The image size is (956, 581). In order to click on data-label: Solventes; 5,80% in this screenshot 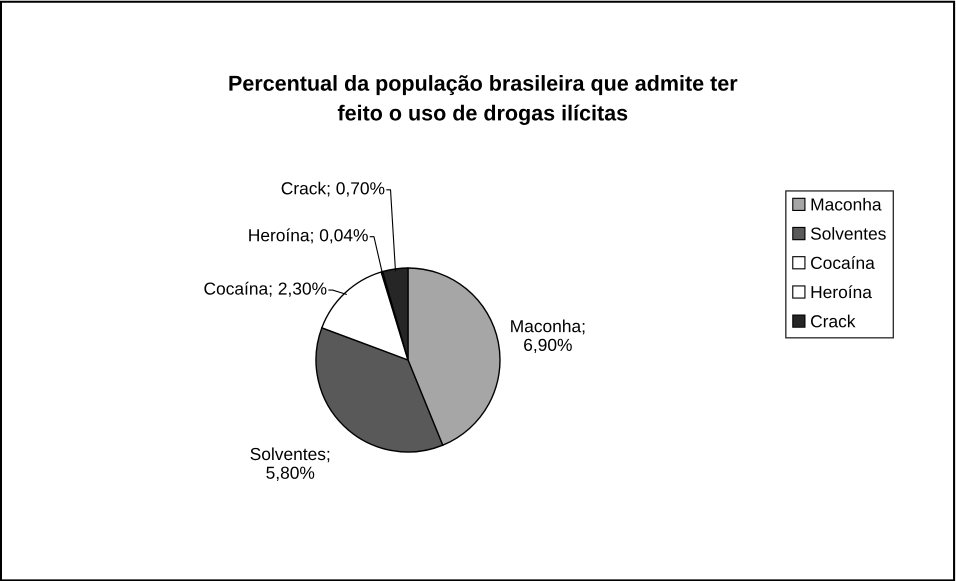, I will do `click(290, 464)`.